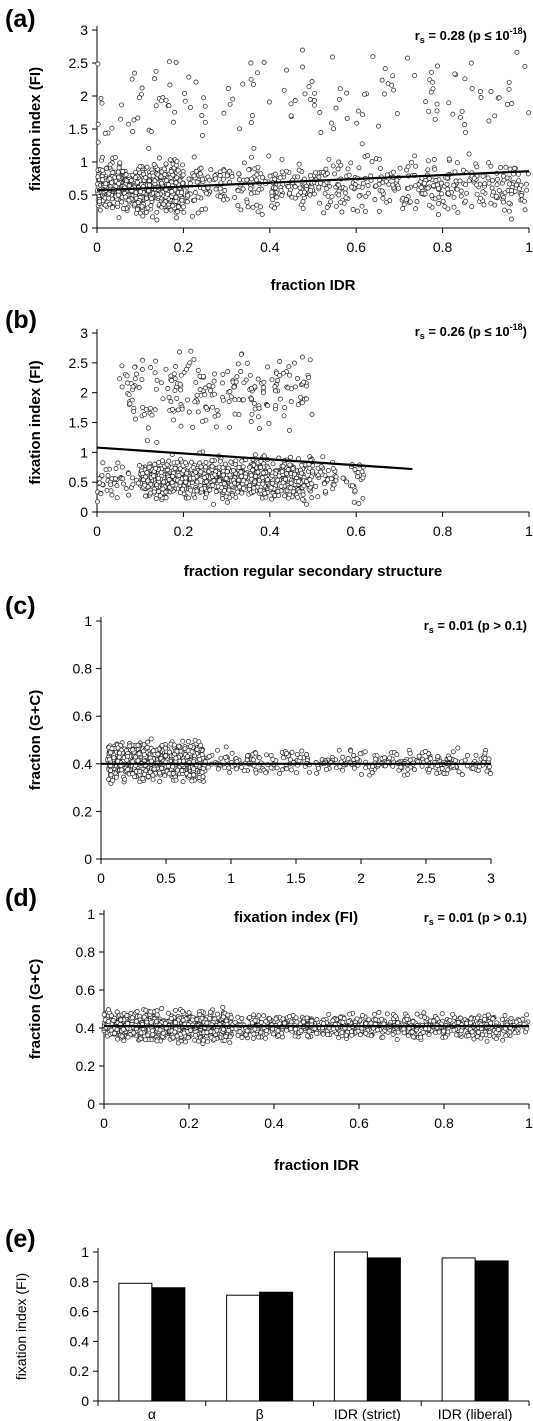 The width and height of the screenshot is (533, 1421). I want to click on x-tick-label: 3, so click(491, 878).